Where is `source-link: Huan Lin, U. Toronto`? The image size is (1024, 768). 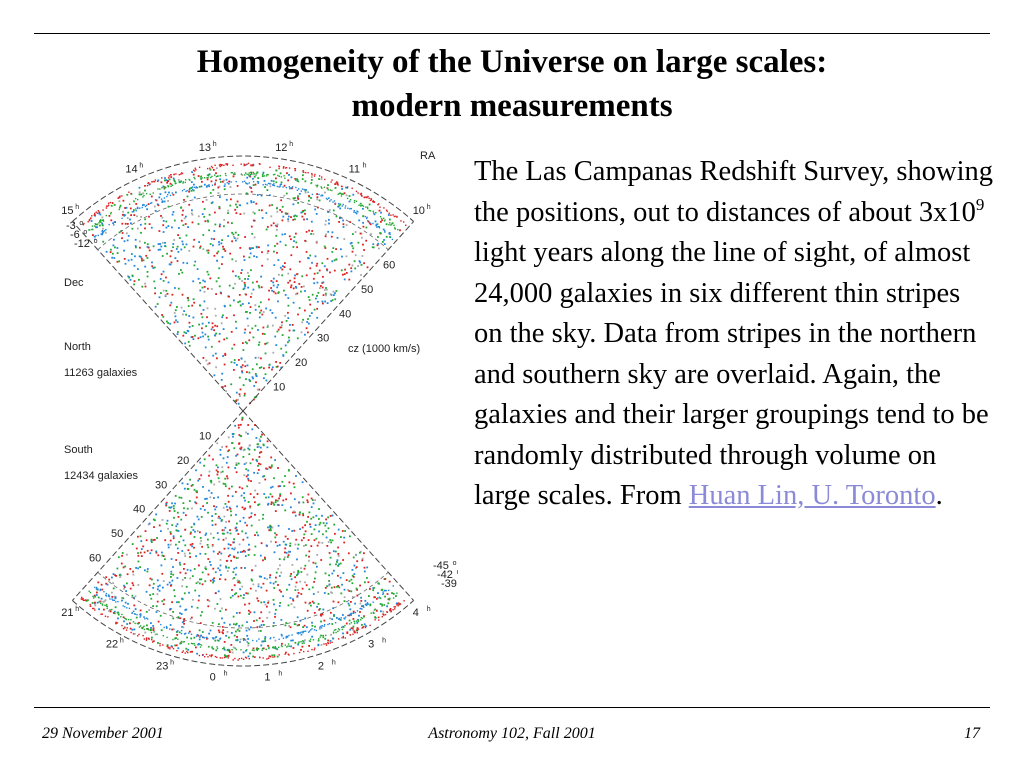 source-link: Huan Lin, U. Toronto is located at coordinates (812, 495).